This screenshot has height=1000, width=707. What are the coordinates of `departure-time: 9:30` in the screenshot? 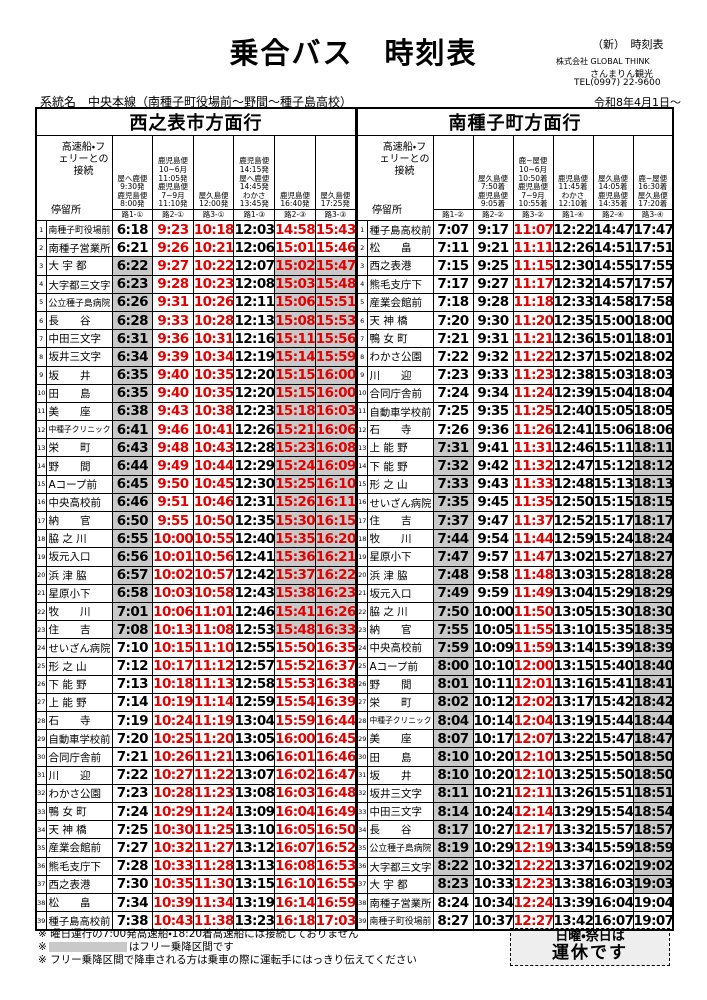 It's located at (493, 320).